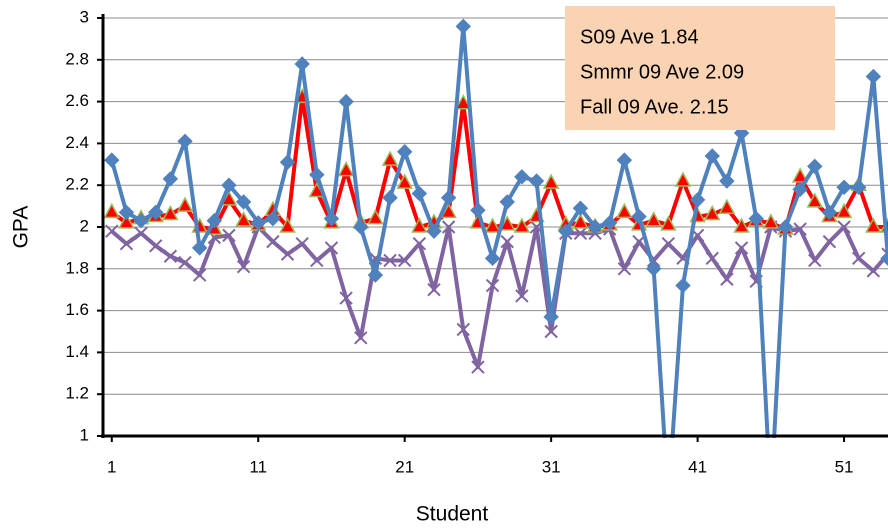  I want to click on y-axis-title: GPA, so click(21, 227).